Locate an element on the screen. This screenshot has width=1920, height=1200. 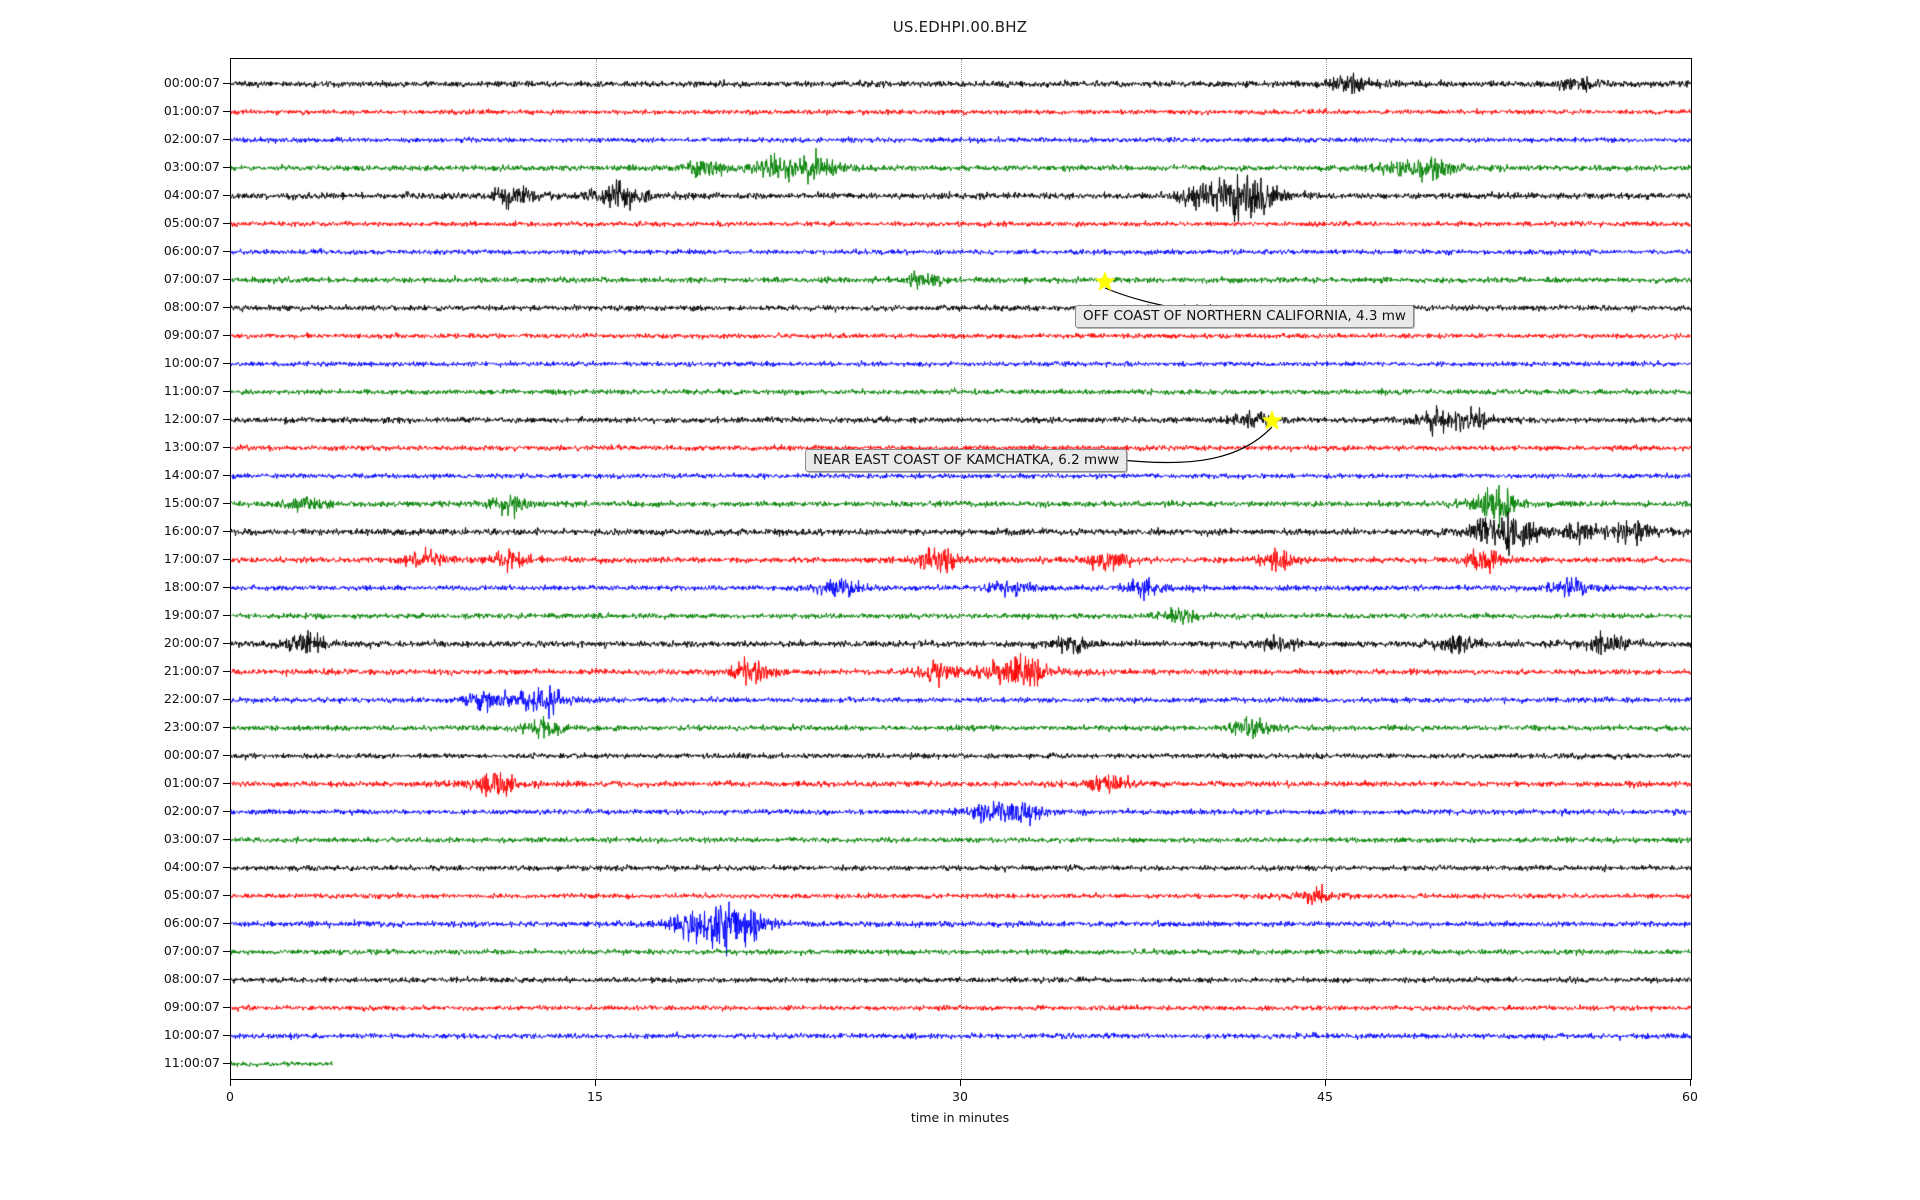
x-tick-label: 60 is located at coordinates (1690, 1096).